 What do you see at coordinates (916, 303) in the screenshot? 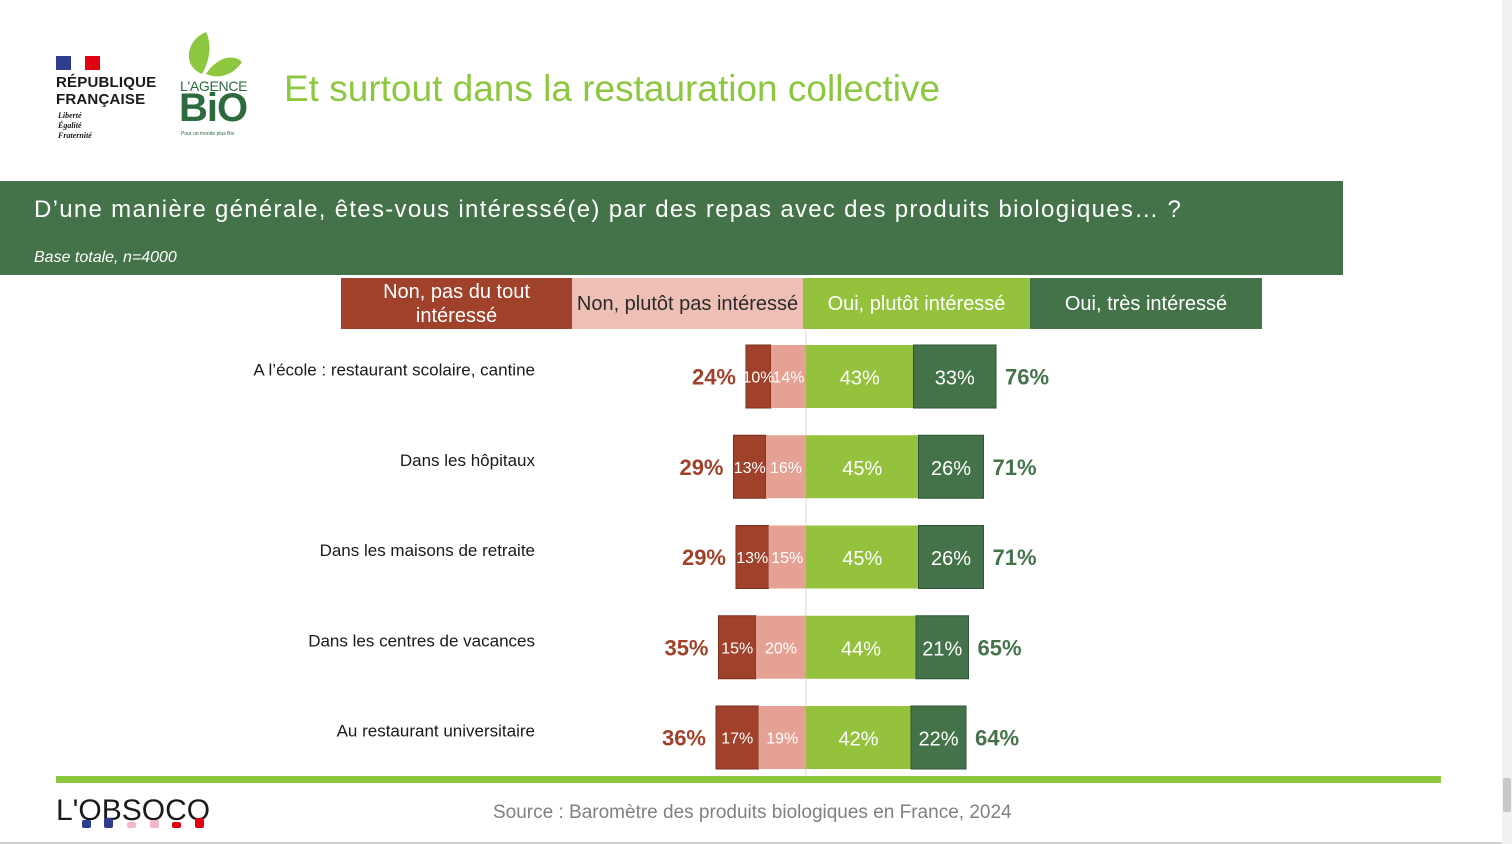
I see `legend-item-rather-yes: Oui, plutôt intéressé` at bounding box center [916, 303].